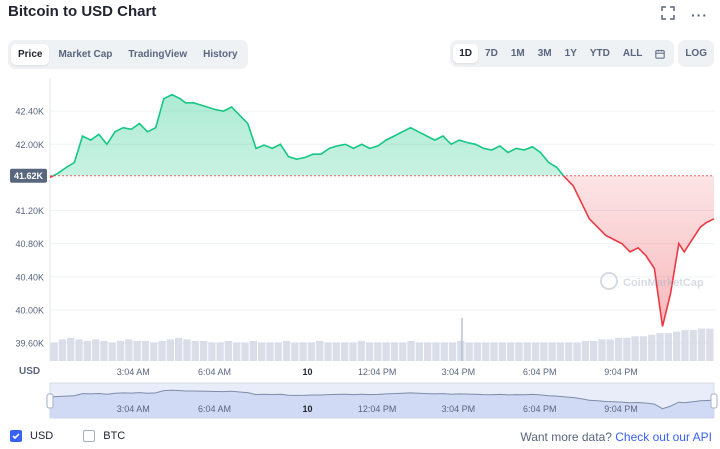 The image size is (720, 449). What do you see at coordinates (544, 53) in the screenshot?
I see `range-3m: 3M` at bounding box center [544, 53].